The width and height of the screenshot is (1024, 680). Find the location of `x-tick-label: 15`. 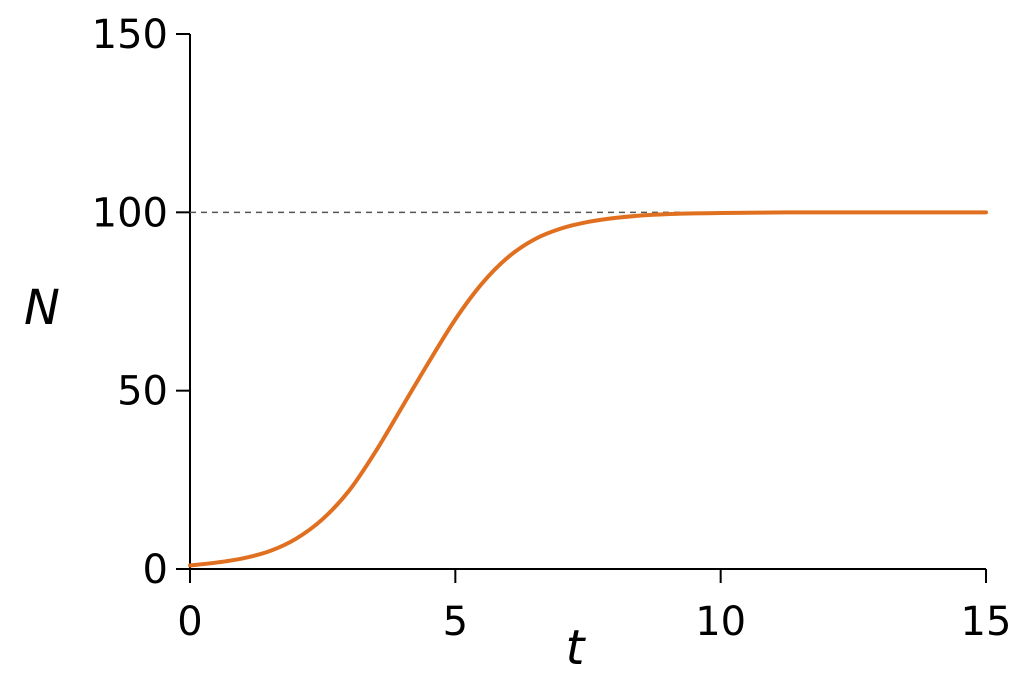

x-tick-label: 15 is located at coordinates (986, 622).